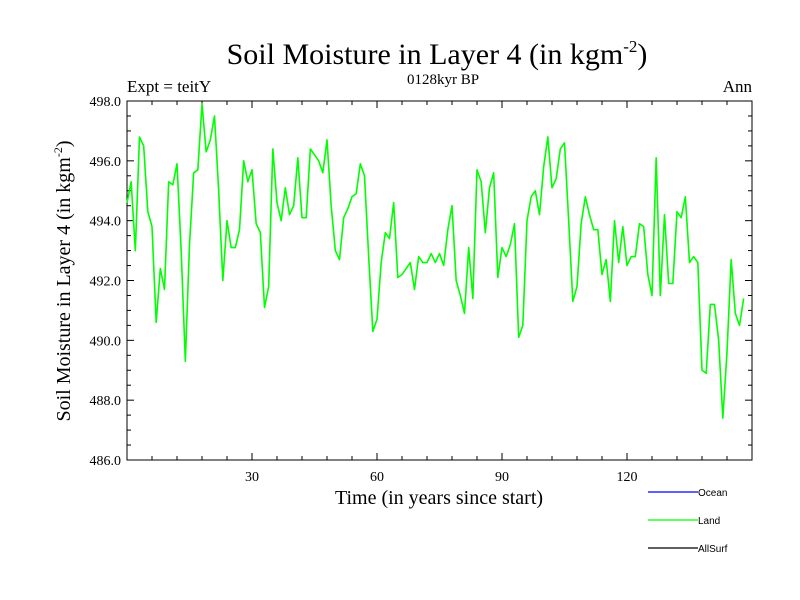 This screenshot has height=600, width=800. Describe the element at coordinates (627, 477) in the screenshot. I see `x-tick-label: 120` at that location.